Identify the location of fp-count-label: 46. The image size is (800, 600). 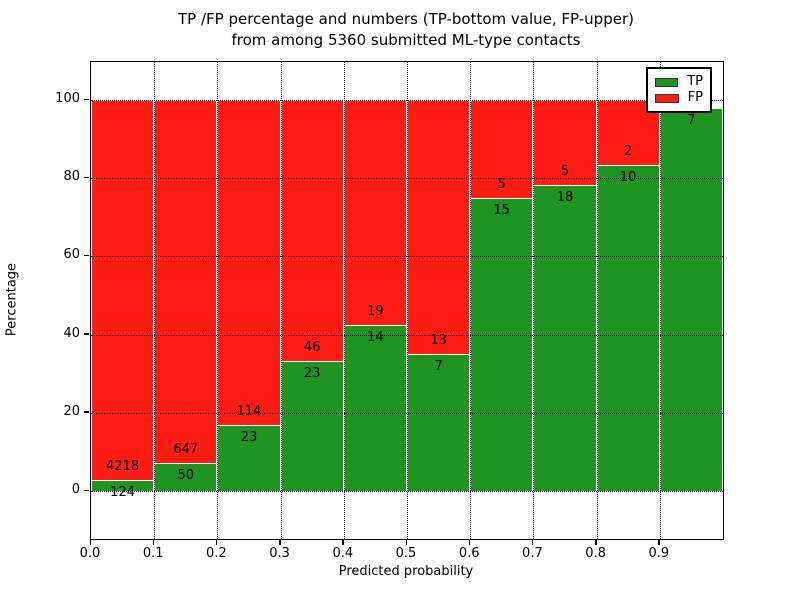
(312, 347).